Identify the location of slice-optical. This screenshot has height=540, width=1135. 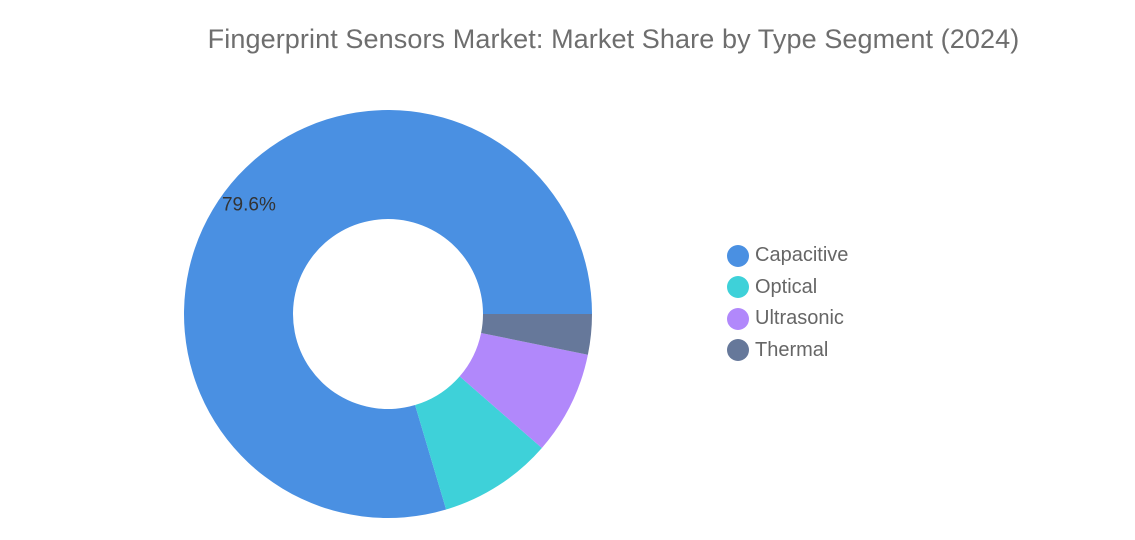
(478, 443).